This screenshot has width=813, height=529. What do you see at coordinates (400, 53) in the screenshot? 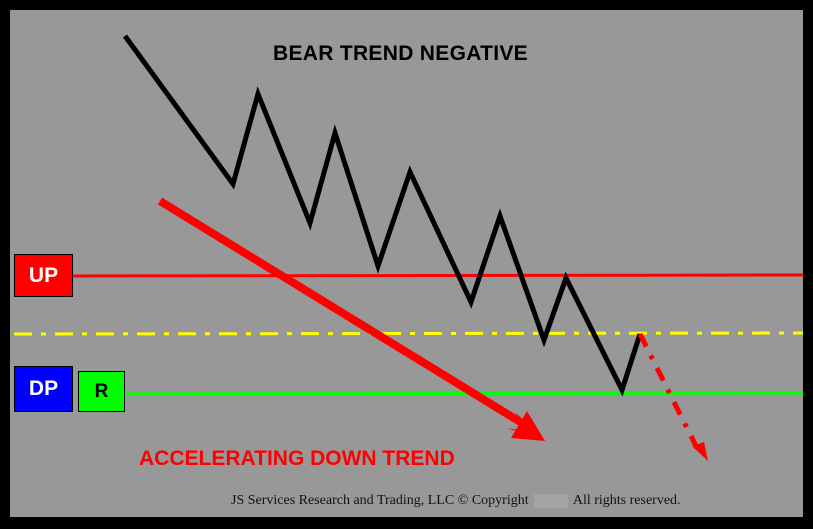
I see `diagram-title: BEAR TREND NEGATIVE` at bounding box center [400, 53].